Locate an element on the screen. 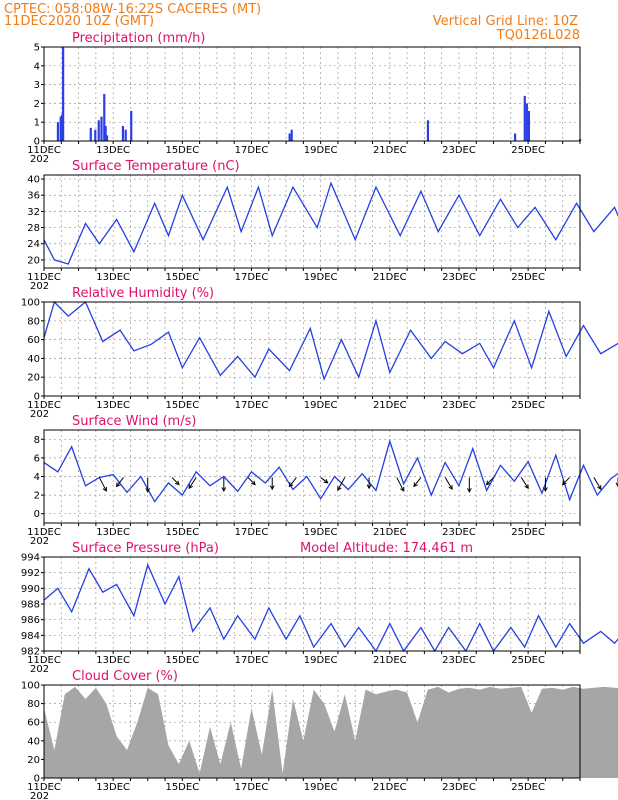 This screenshot has width=618, height=800. y-tick-label: 6 is located at coordinates (37, 458).